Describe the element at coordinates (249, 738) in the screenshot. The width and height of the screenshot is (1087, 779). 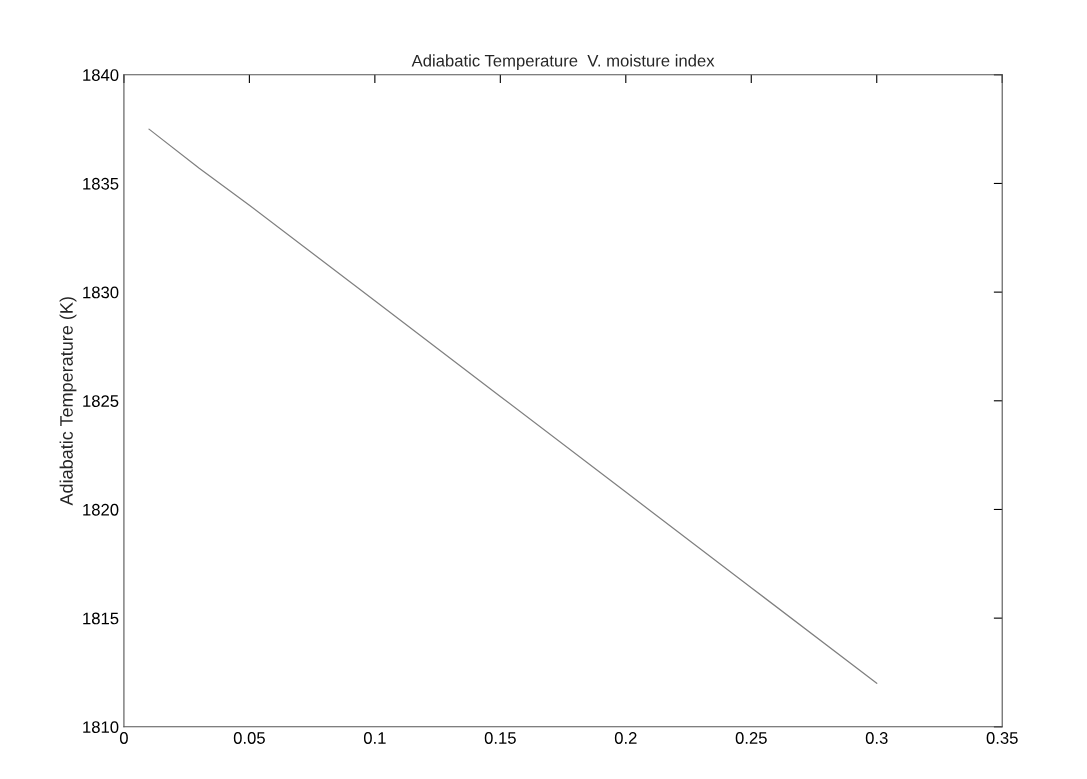
I see `x-tick-label: 0.05` at that location.